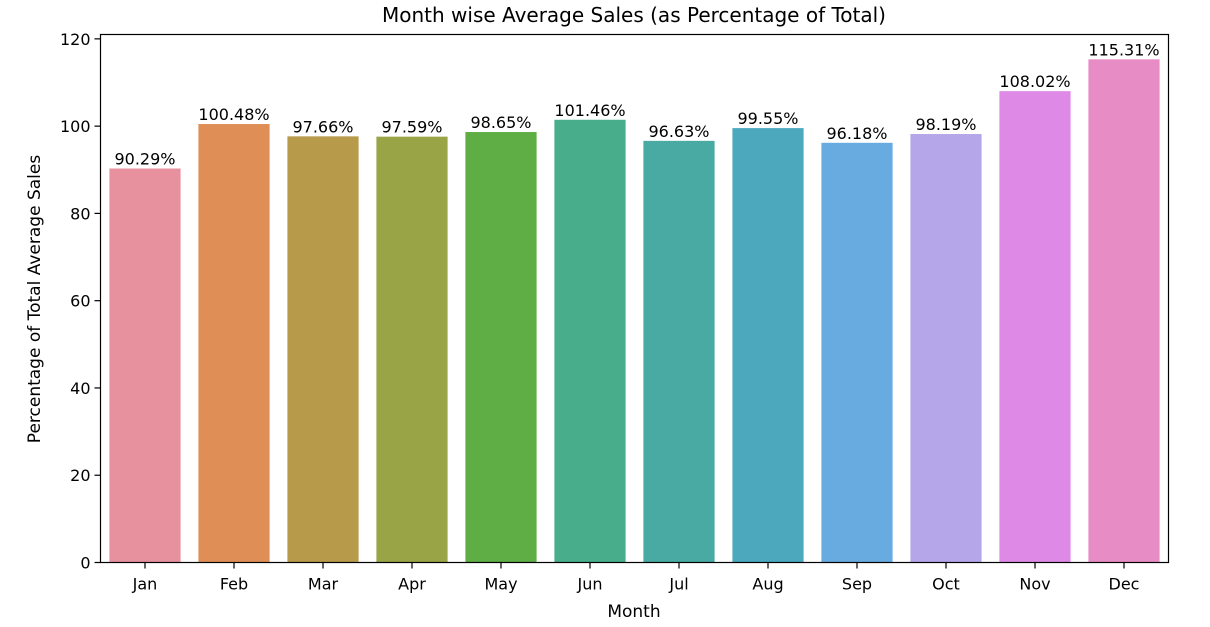  Describe the element at coordinates (1123, 49) in the screenshot. I see `bar-value-label: 115.31%` at that location.